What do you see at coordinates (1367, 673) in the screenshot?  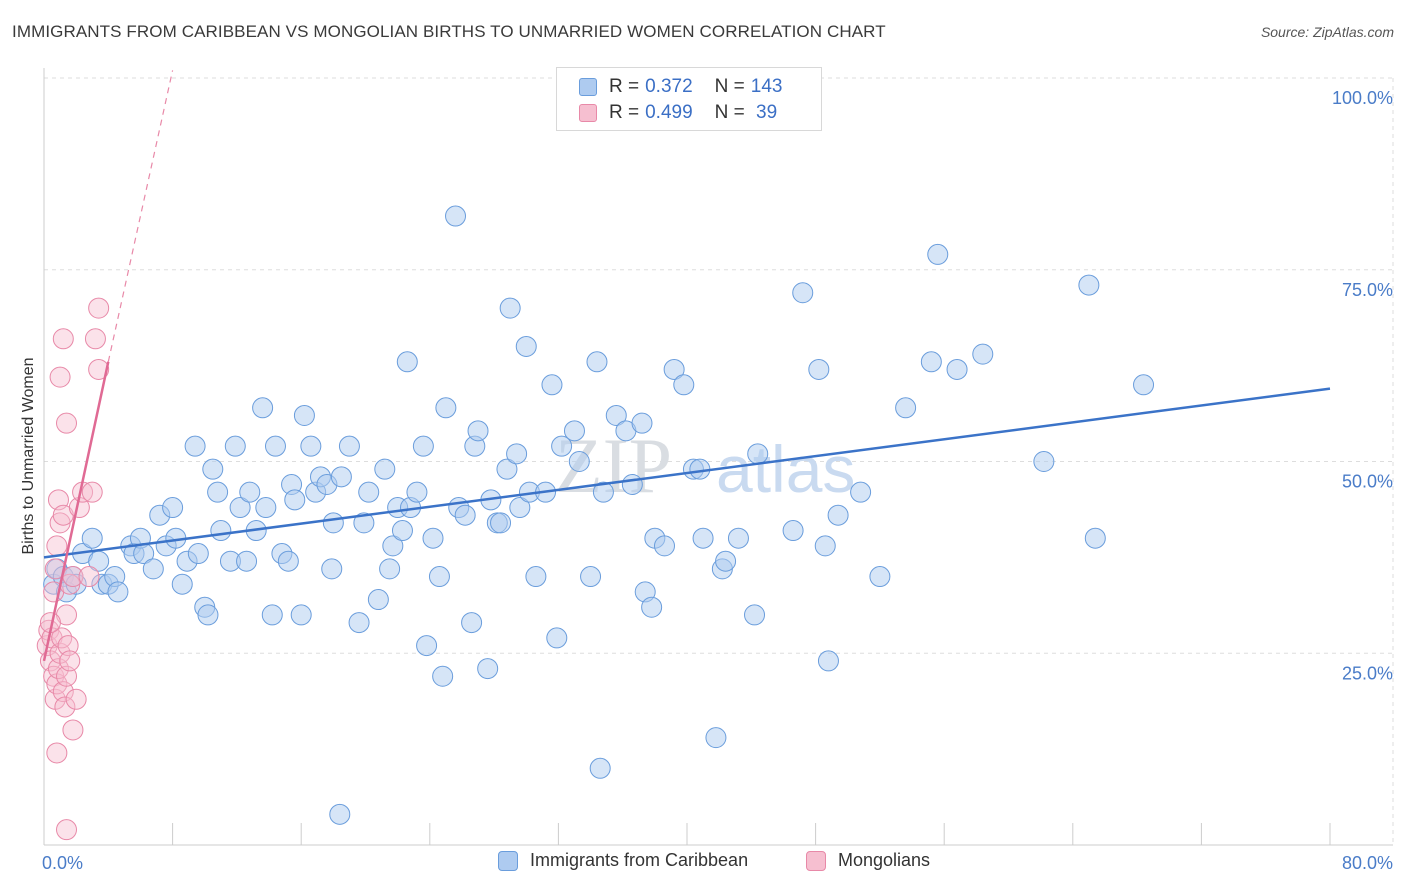 I see `y-tick-label: 25.0%` at bounding box center [1367, 673].